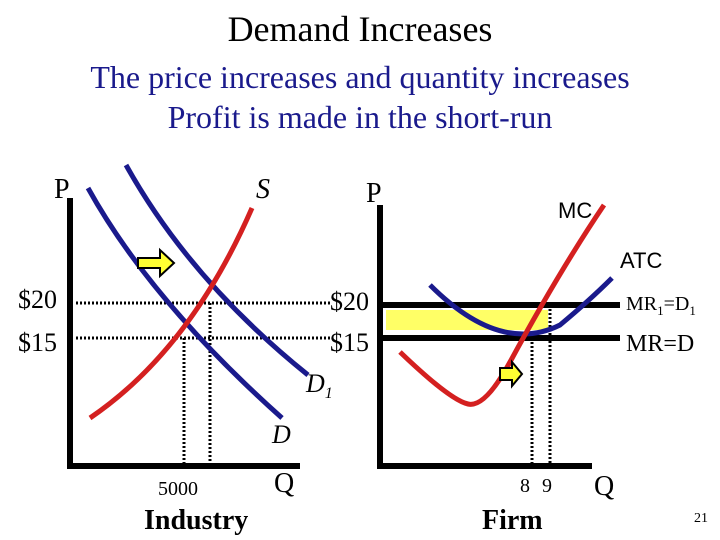  I want to click on industry-panel-label: Industry, so click(196, 520).